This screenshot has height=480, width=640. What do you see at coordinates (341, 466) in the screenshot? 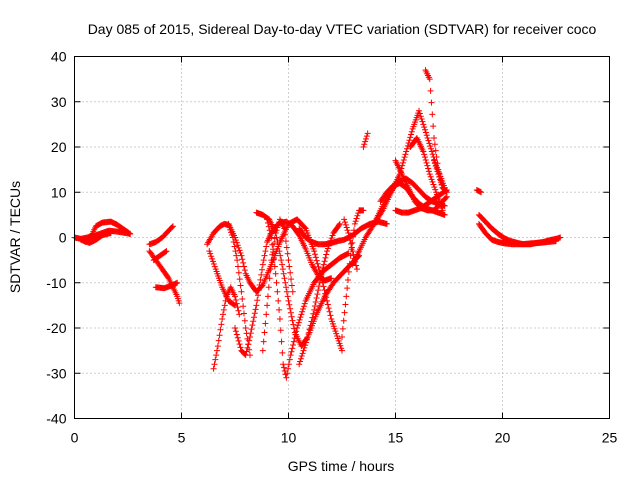
I see `x-axis-label: GPS time / hours` at bounding box center [341, 466].